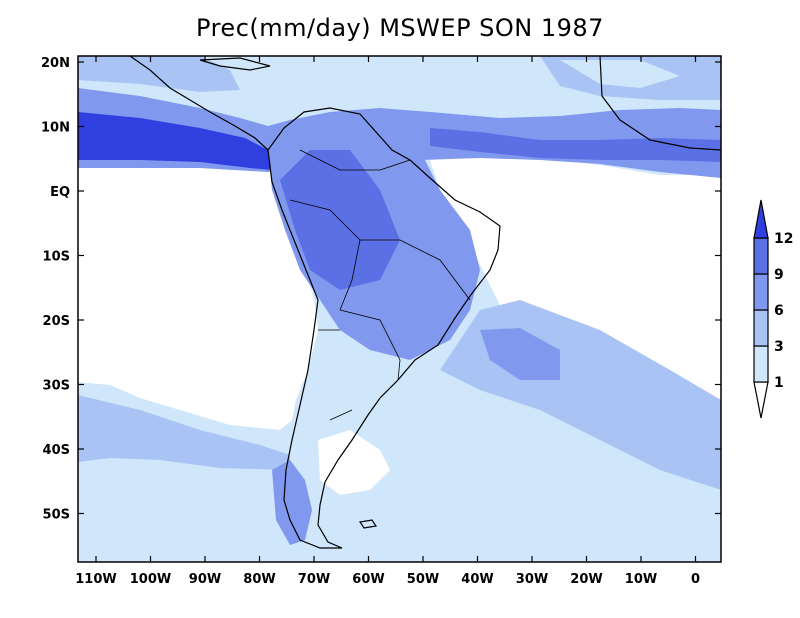 The width and height of the screenshot is (800, 618). What do you see at coordinates (520, 354) in the screenshot?
I see `sacz-core` at bounding box center [520, 354].